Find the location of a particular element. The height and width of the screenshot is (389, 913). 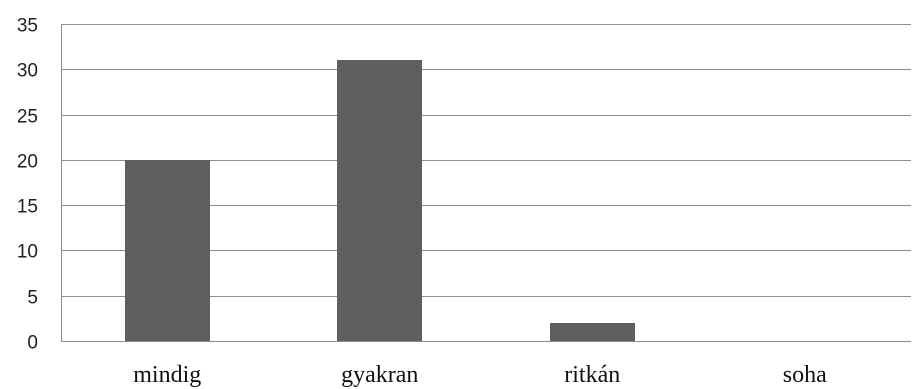

y-tick-label: 0 is located at coordinates (32, 343).